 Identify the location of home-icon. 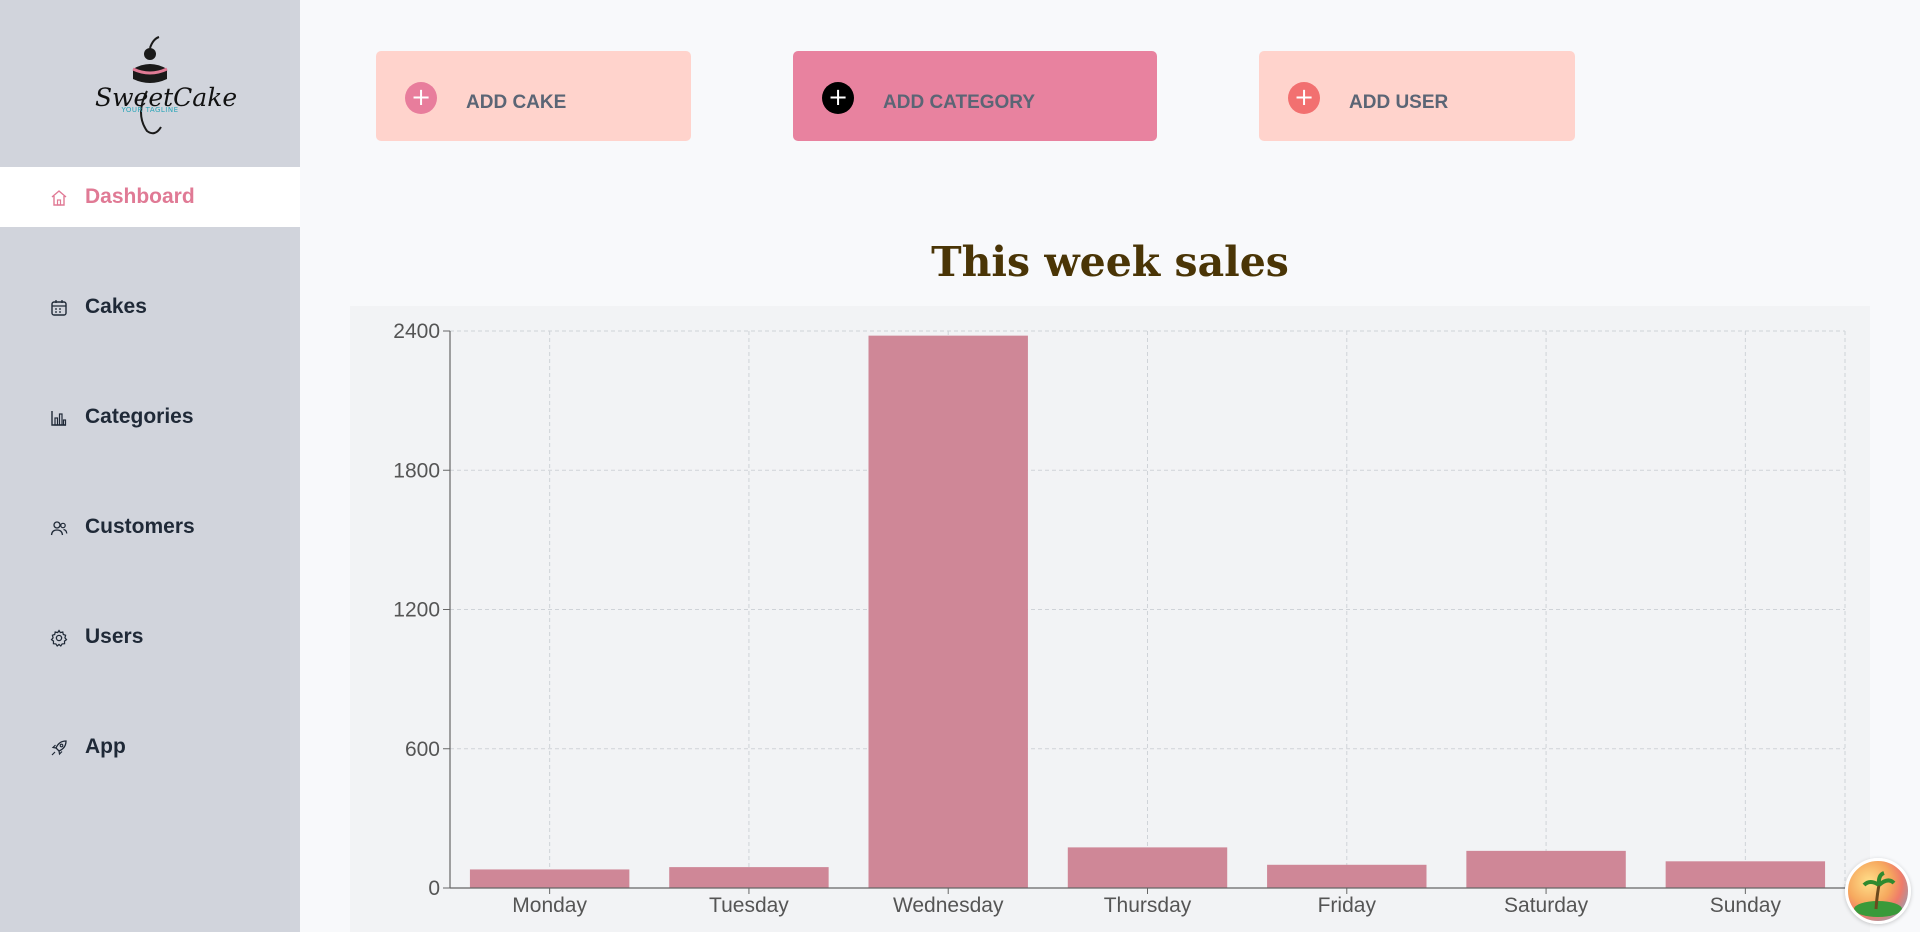
(59, 198).